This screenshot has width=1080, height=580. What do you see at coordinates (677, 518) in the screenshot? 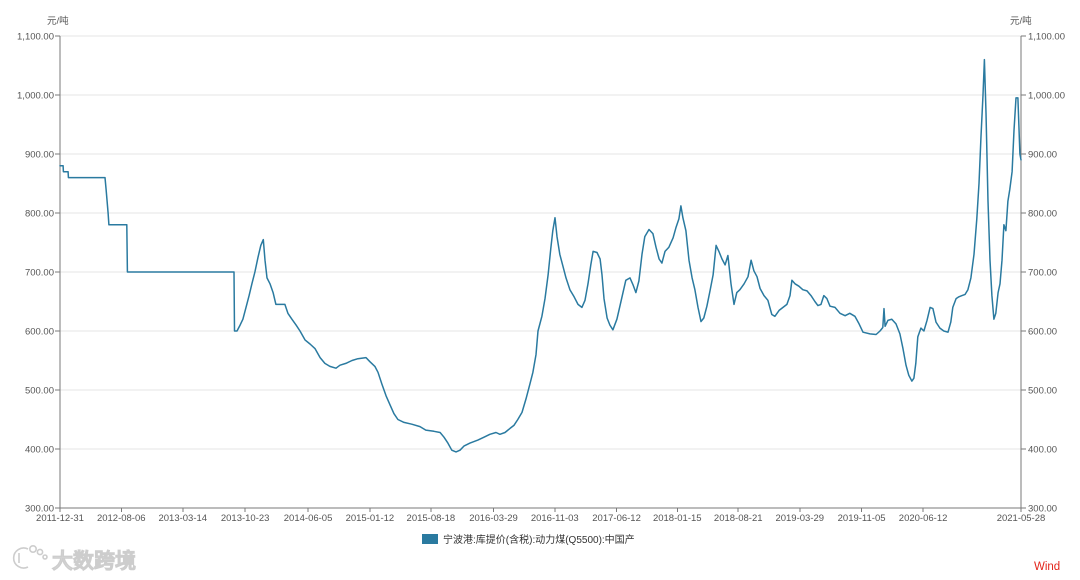
I see `x-tick-label: 2018-01-15` at bounding box center [677, 518].